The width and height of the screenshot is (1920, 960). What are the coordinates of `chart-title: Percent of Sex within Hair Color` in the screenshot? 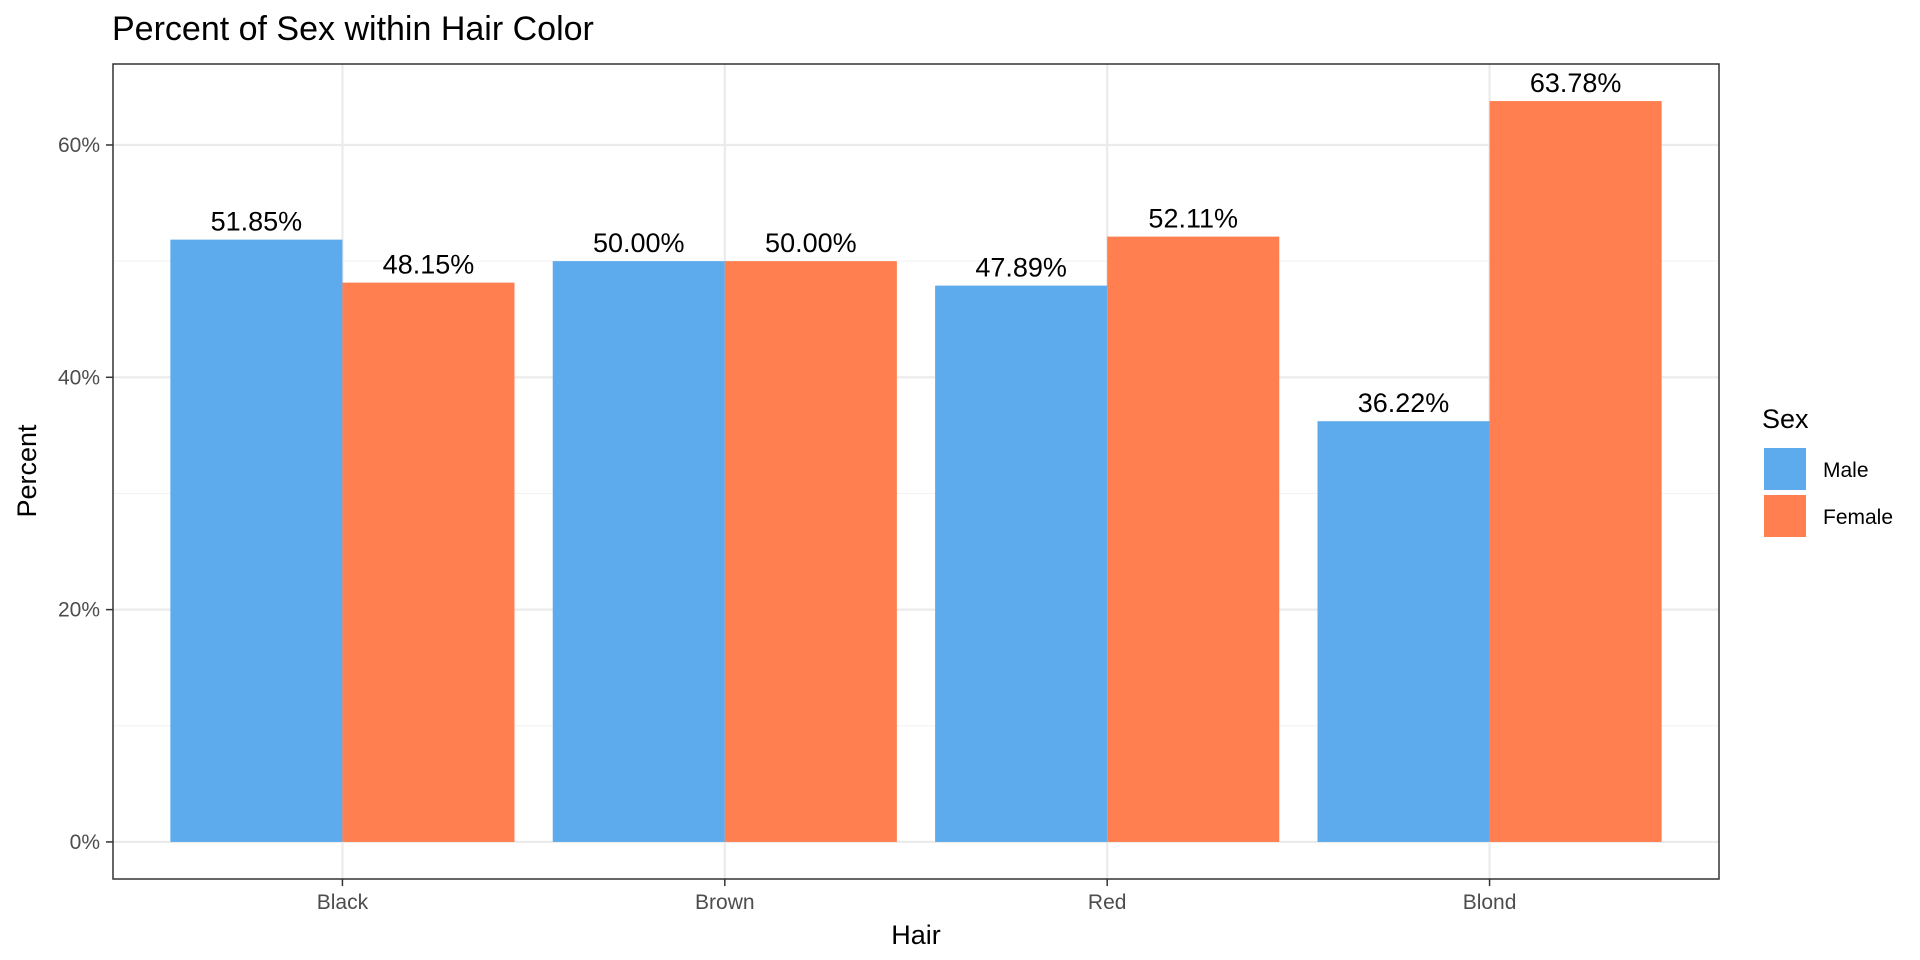 It's located at (353, 29).